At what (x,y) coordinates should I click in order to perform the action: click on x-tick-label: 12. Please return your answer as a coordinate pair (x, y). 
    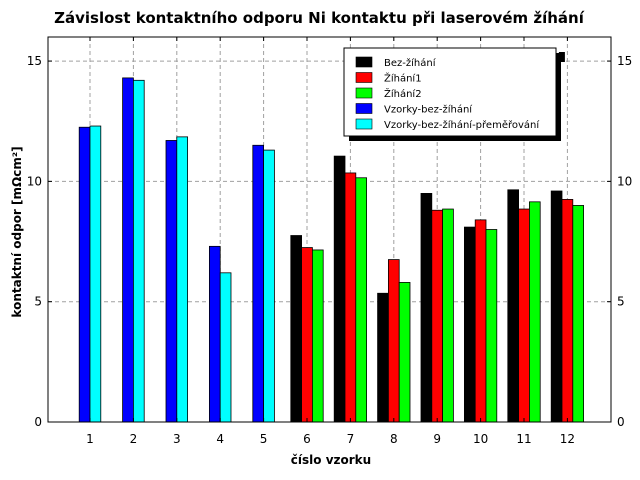
    Looking at the image, I should click on (567, 439).